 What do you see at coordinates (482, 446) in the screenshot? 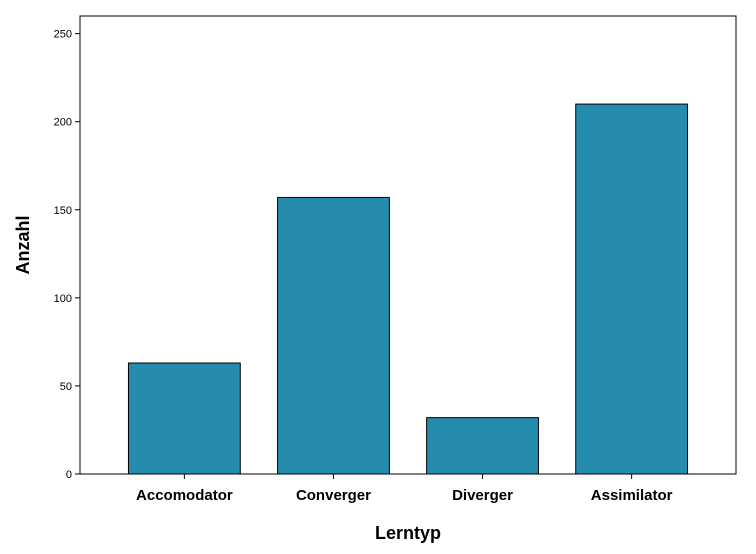
I see `bar-diverger` at bounding box center [482, 446].